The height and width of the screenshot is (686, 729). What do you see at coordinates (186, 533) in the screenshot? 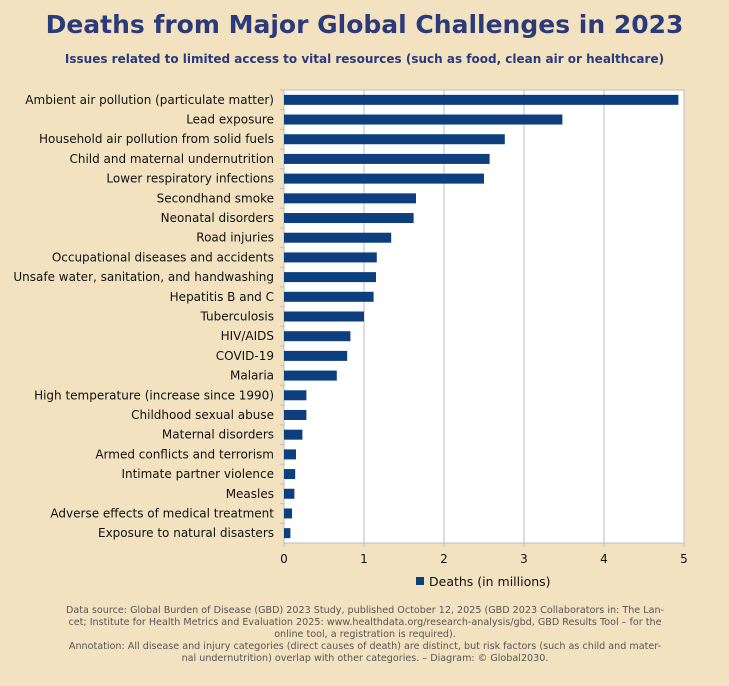
I see `category-label: Exposure to natural disasters` at bounding box center [186, 533].